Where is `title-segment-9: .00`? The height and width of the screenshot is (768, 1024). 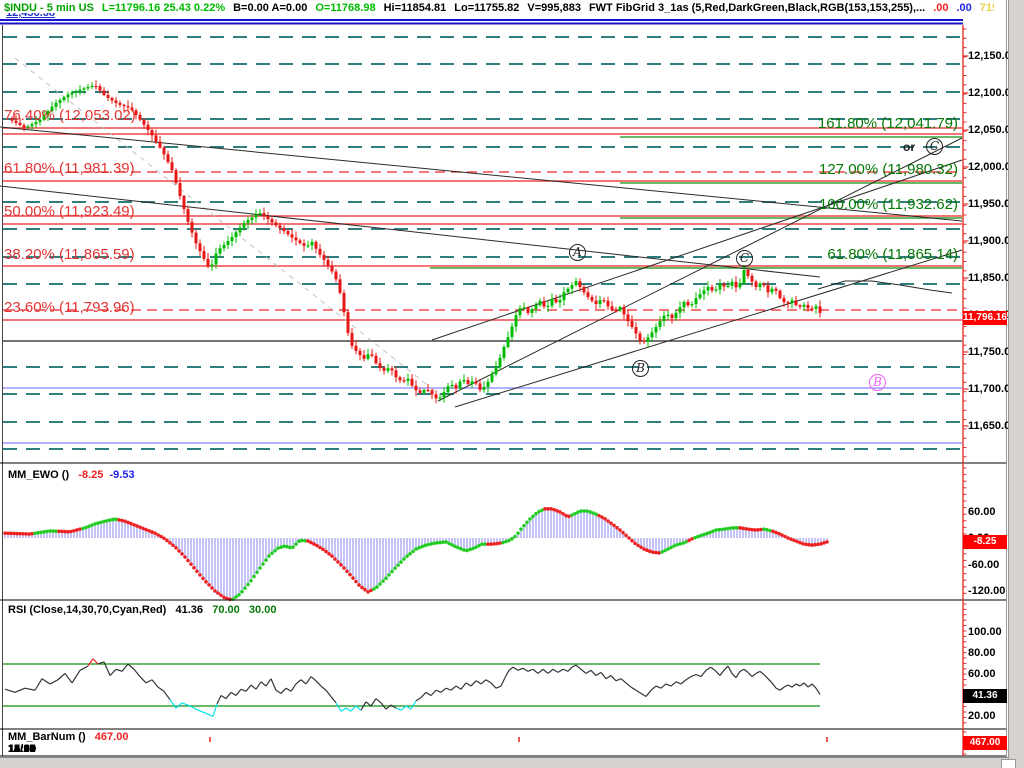 title-segment-9: .00 is located at coordinates (964, 8).